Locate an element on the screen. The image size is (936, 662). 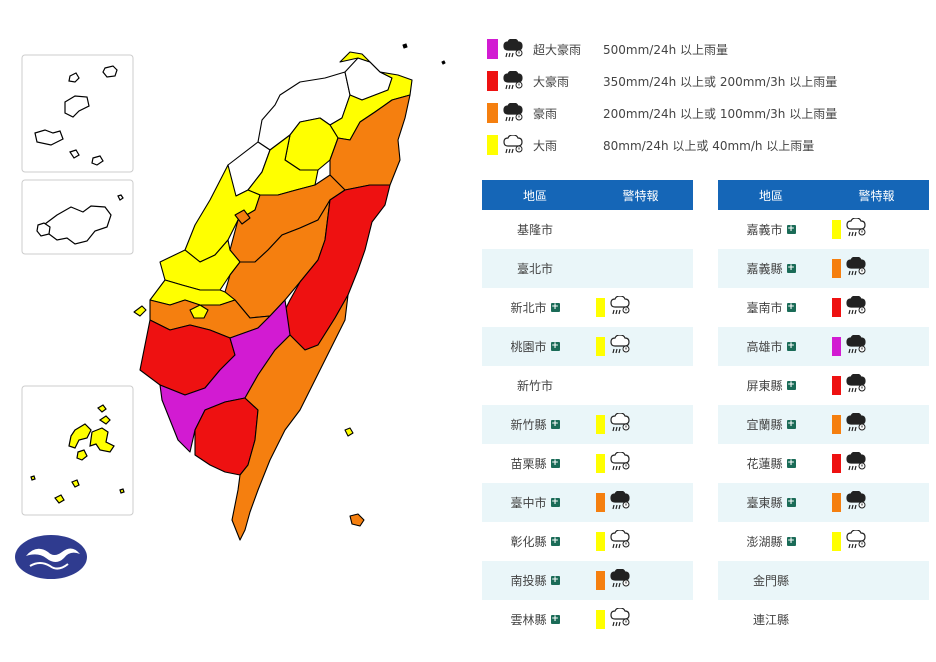
table-row: 嘉義縣 + is located at coordinates (823, 268).